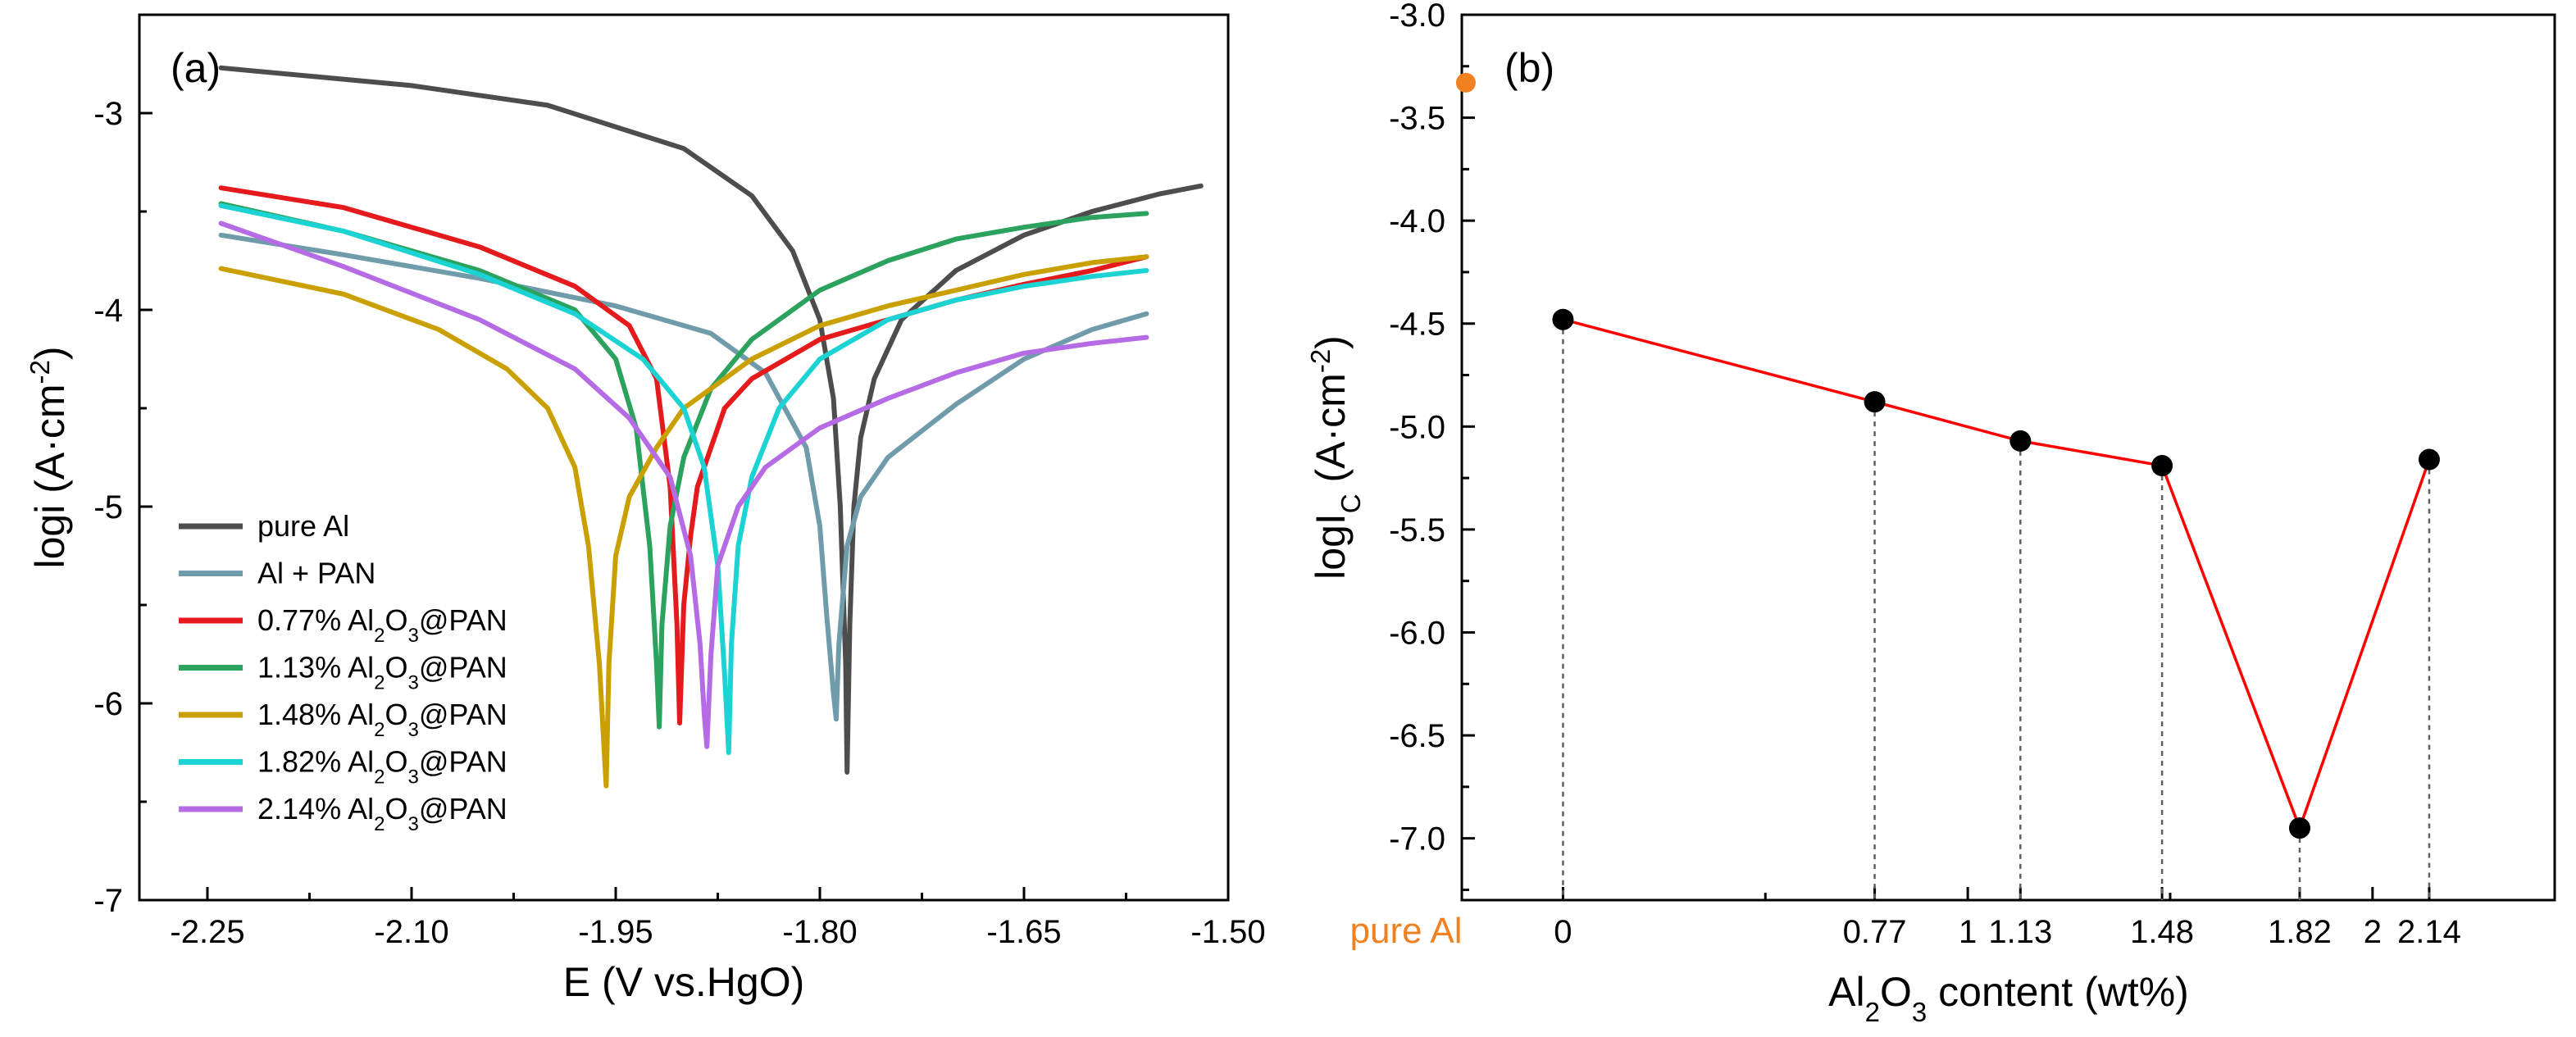 The height and width of the screenshot is (1037, 2576). What do you see at coordinates (1335, 458) in the screenshot?
I see `panel-b-y-axis-label: logIC (A·cm-2)` at bounding box center [1335, 458].